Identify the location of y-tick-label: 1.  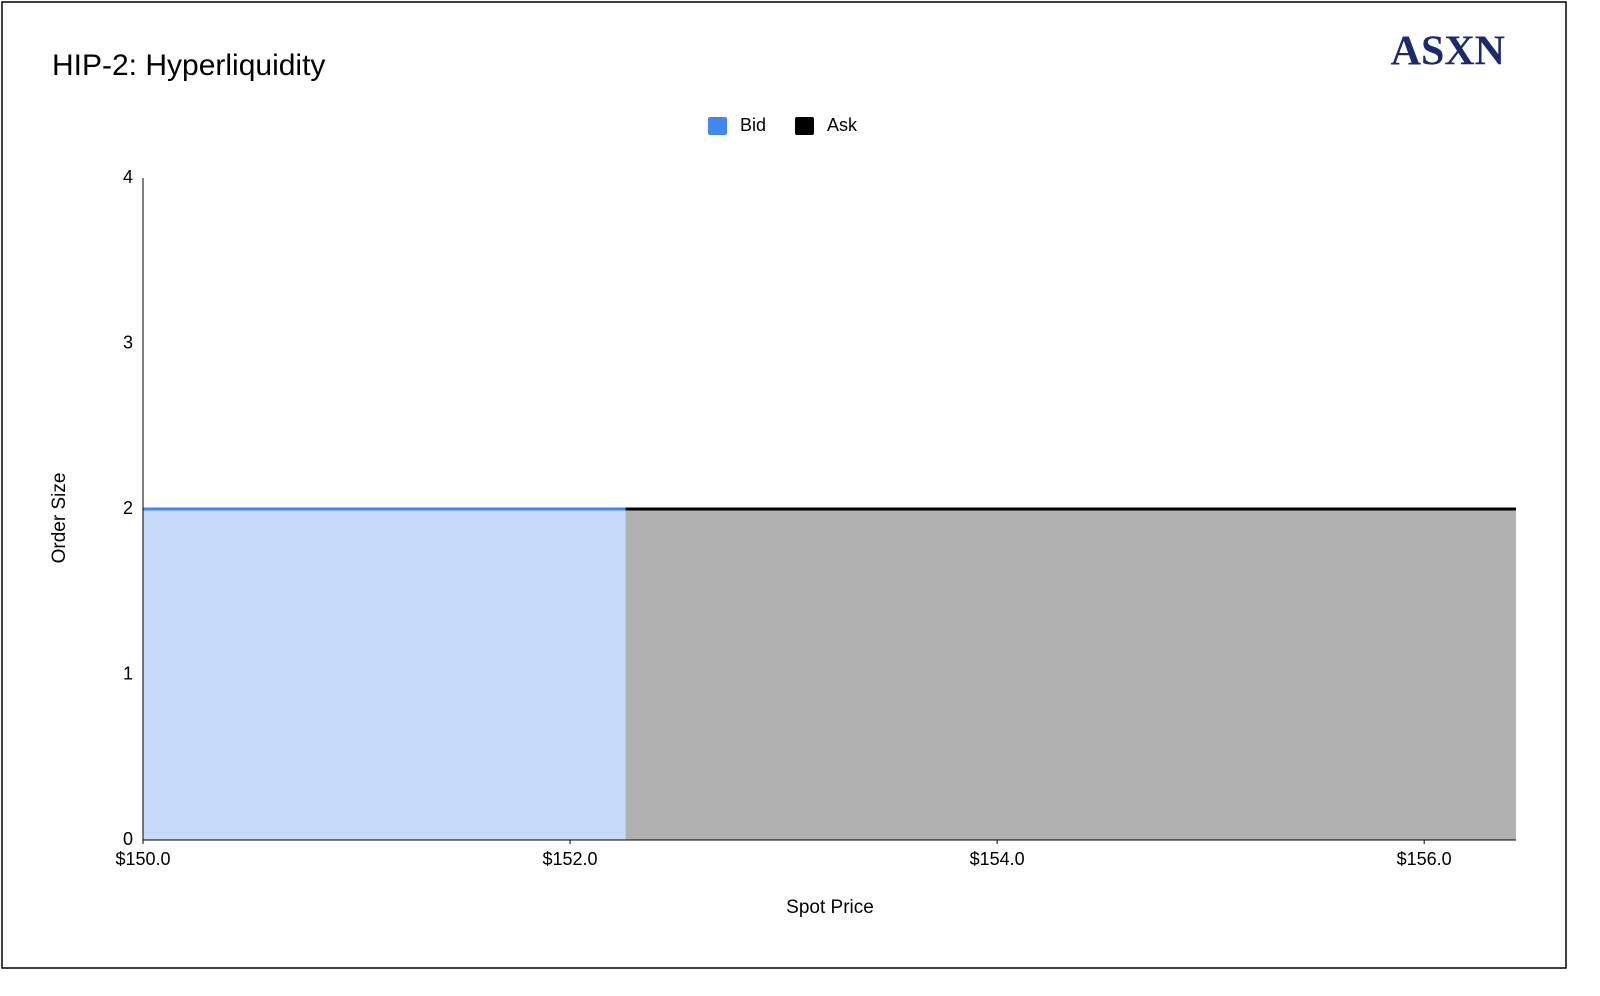
(128, 673).